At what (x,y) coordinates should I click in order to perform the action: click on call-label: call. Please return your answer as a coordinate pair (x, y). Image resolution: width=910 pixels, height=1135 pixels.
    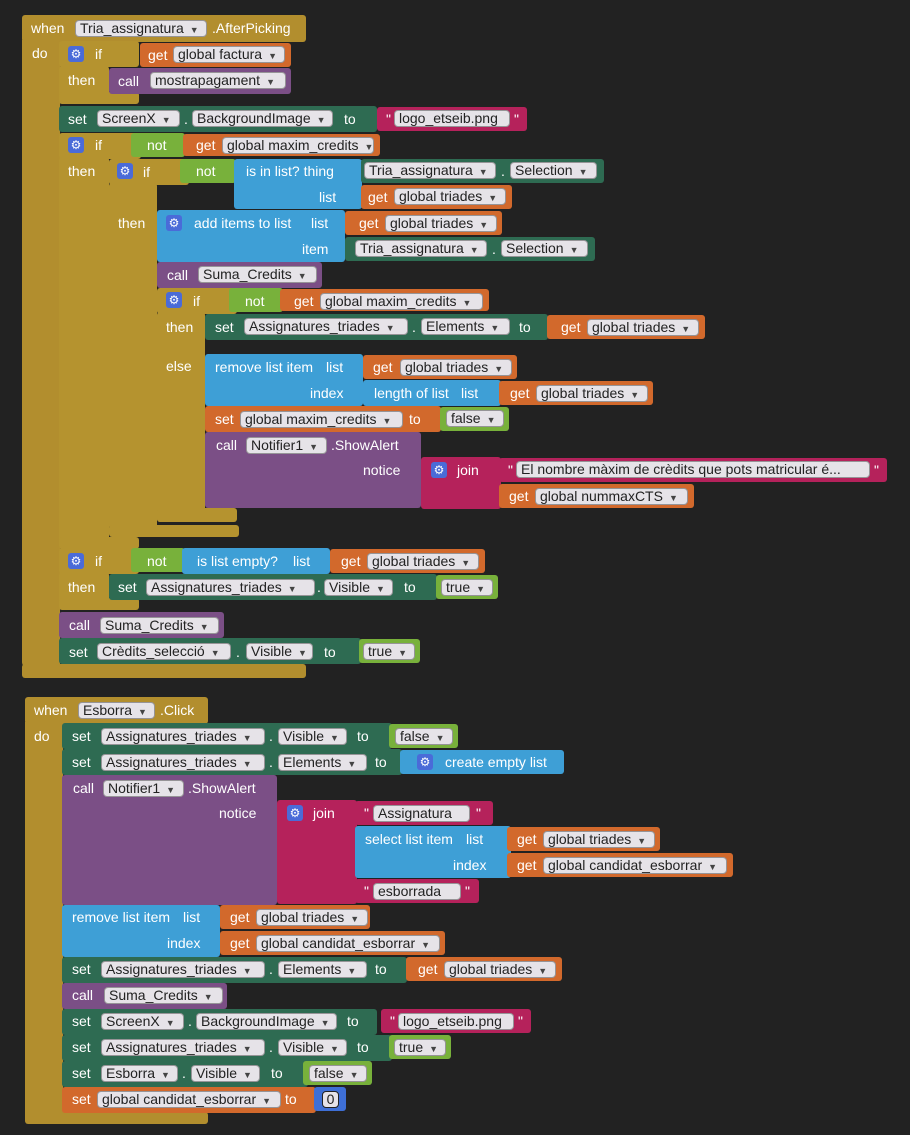
    Looking at the image, I should click on (227, 445).